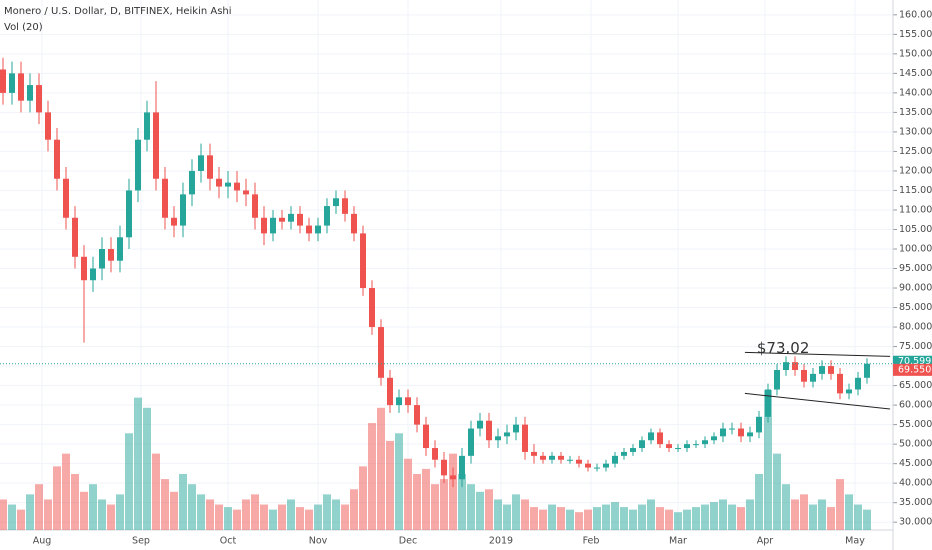 The width and height of the screenshot is (932, 550). What do you see at coordinates (915, 14) in the screenshot?
I see `y-tick-label: 160.000` at bounding box center [915, 14].